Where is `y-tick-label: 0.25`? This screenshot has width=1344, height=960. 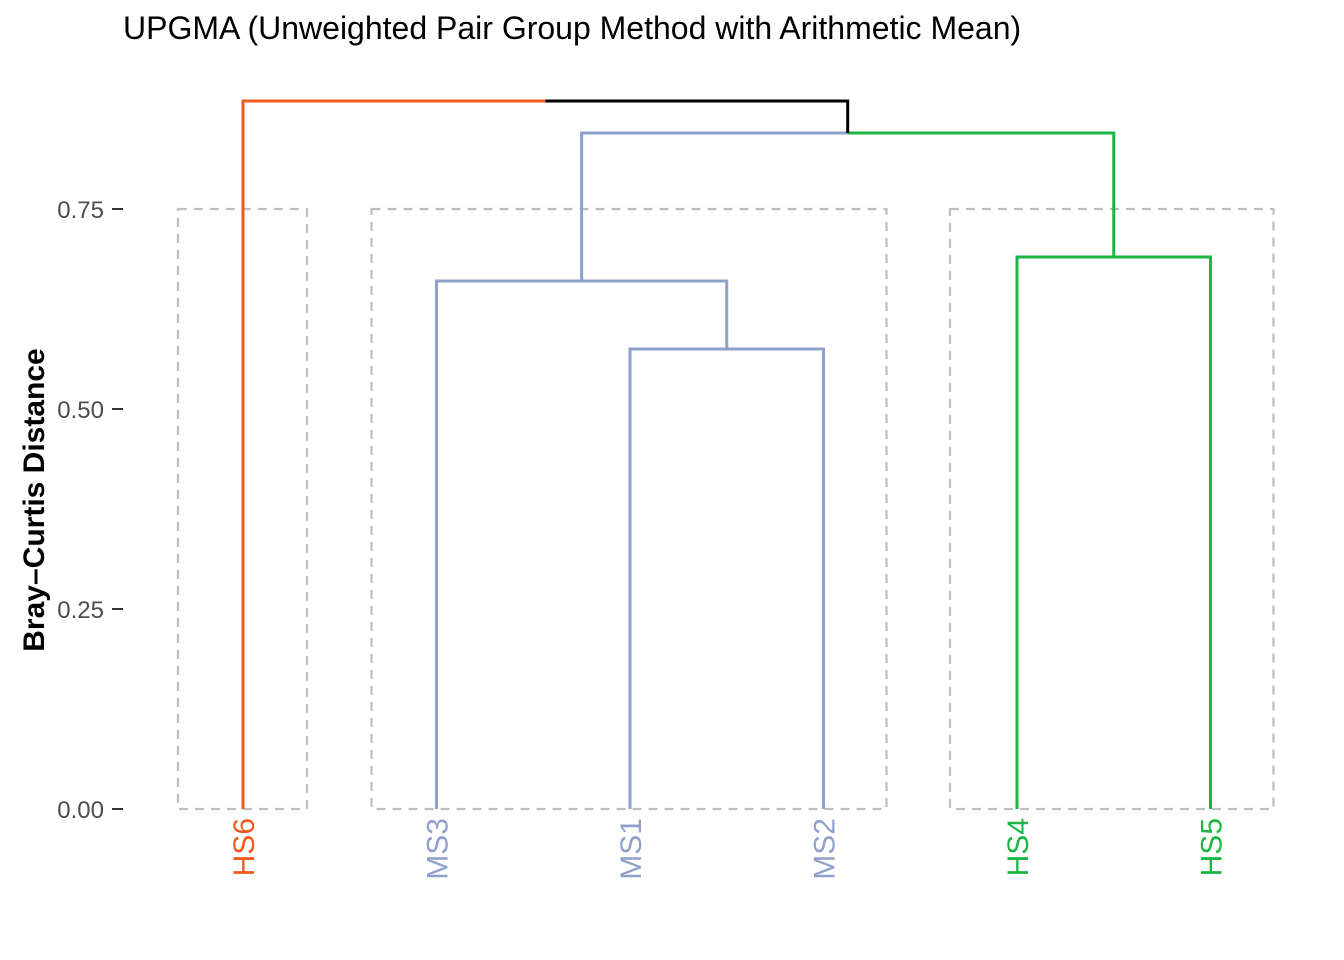 y-tick-label: 0.25 is located at coordinates (80, 610).